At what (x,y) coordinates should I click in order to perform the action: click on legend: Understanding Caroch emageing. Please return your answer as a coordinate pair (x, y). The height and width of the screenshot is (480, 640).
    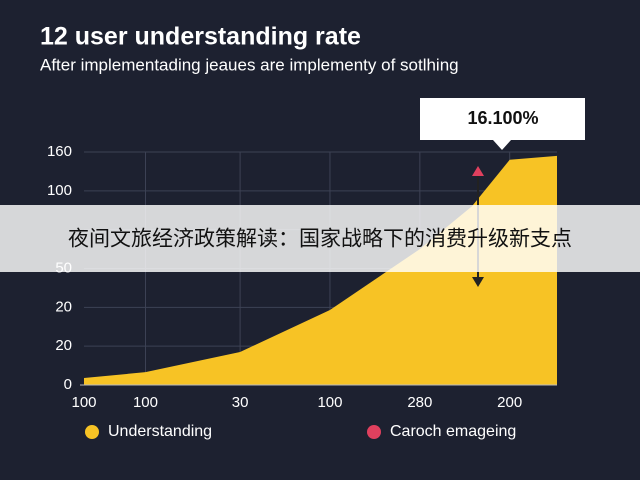
    Looking at the image, I should click on (300, 431).